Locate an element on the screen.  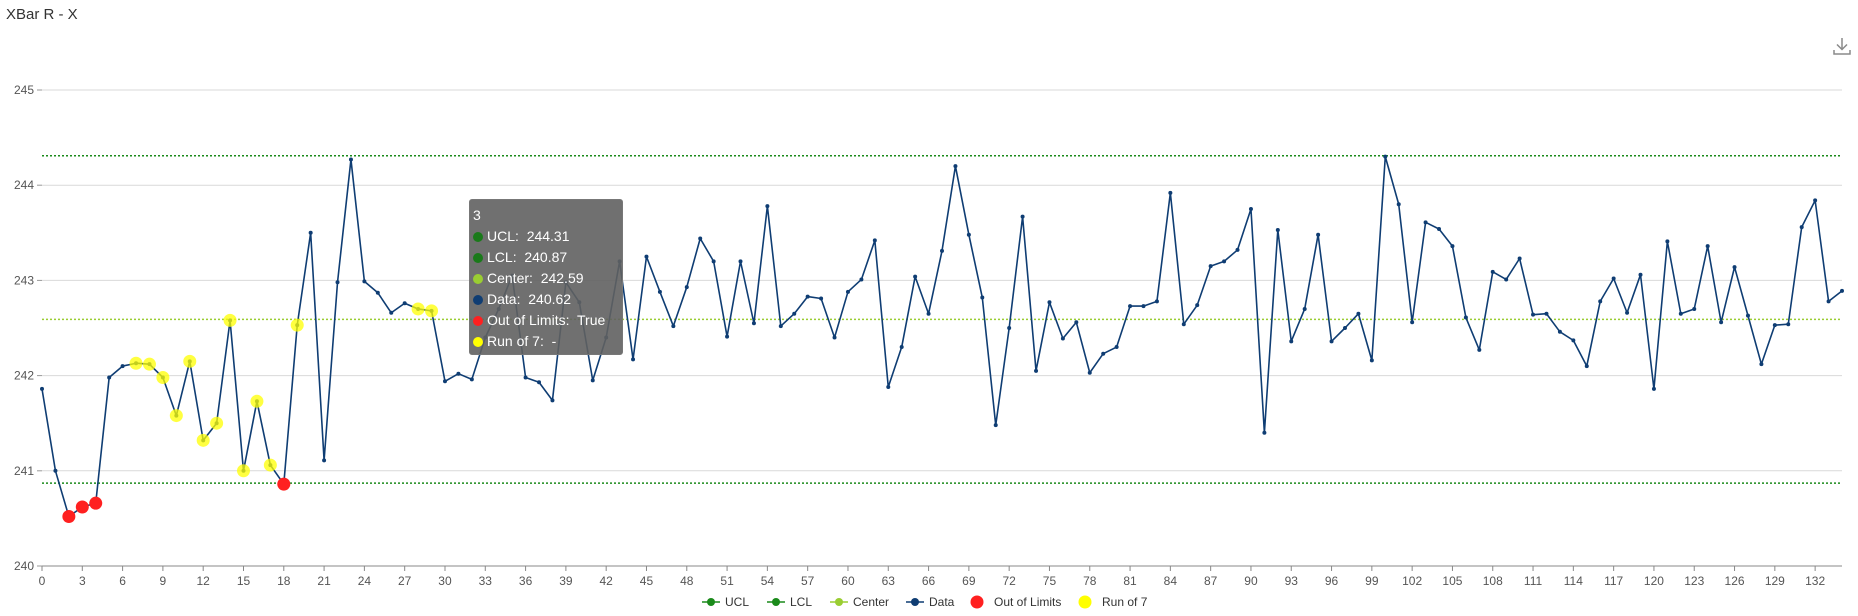
tooltip-dot-out-of-limits is located at coordinates (478, 321).